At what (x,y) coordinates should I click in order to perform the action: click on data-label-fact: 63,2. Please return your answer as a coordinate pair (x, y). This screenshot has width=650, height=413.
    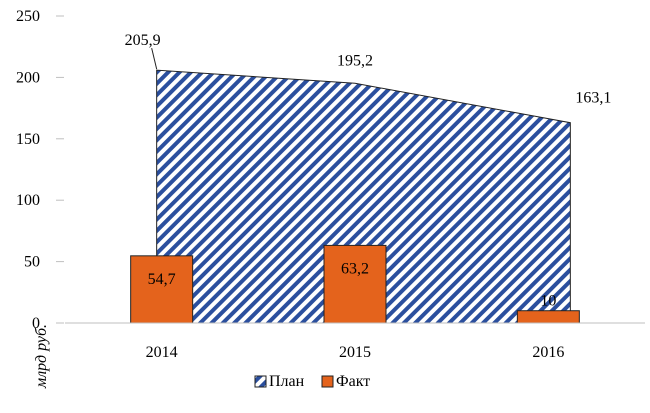
    Looking at the image, I should click on (355, 268).